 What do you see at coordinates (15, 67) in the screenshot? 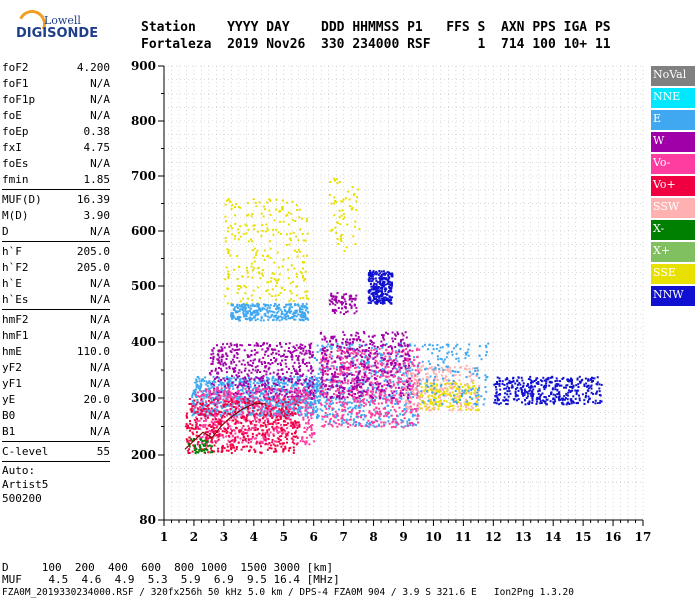
I see `param-name: foF2` at bounding box center [15, 67].